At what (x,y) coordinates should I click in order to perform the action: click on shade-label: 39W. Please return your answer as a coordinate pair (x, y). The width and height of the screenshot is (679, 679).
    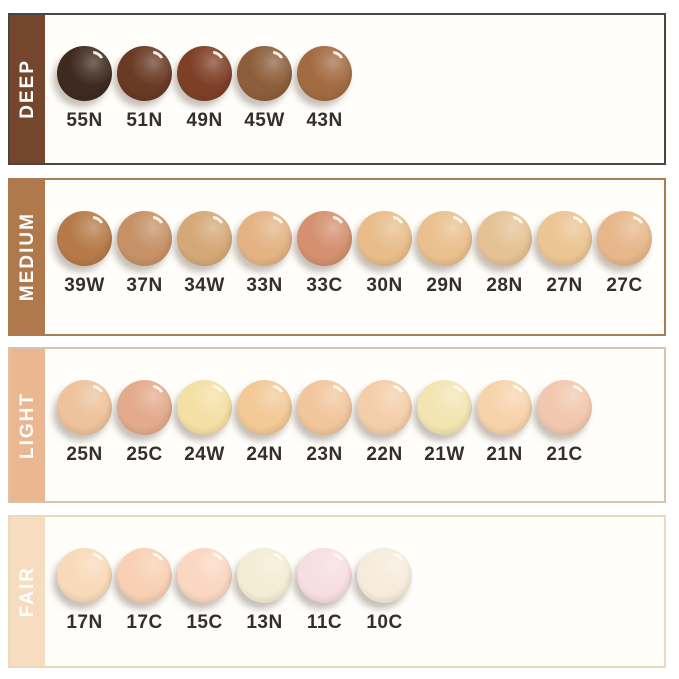
    Looking at the image, I should click on (84, 285).